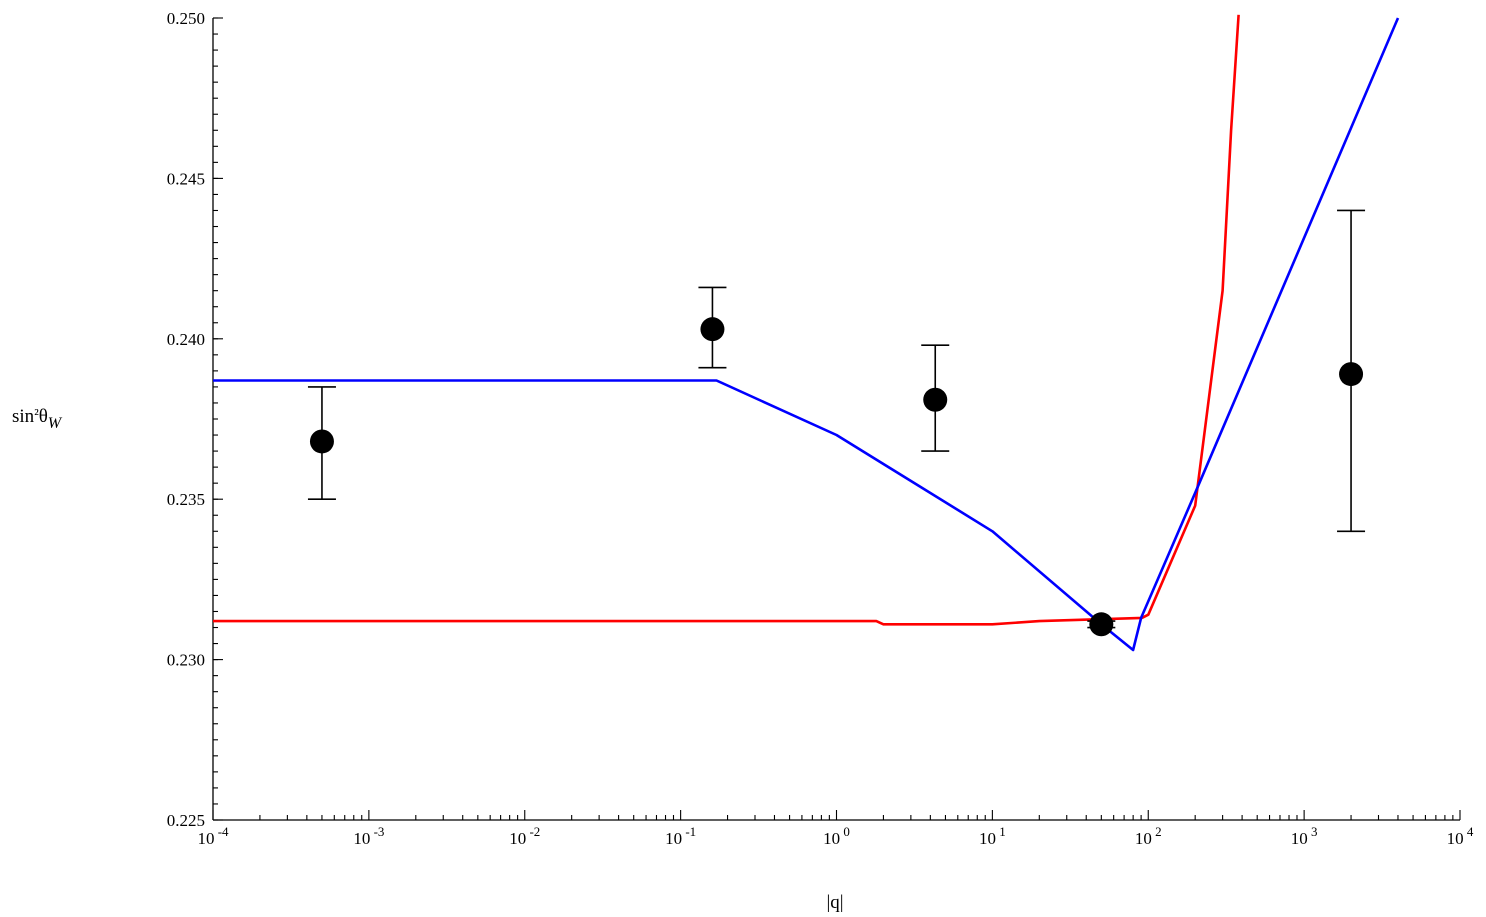 This screenshot has height=917, width=1486. What do you see at coordinates (1001, 831) in the screenshot?
I see `x-tick-exponent: 1` at bounding box center [1001, 831].